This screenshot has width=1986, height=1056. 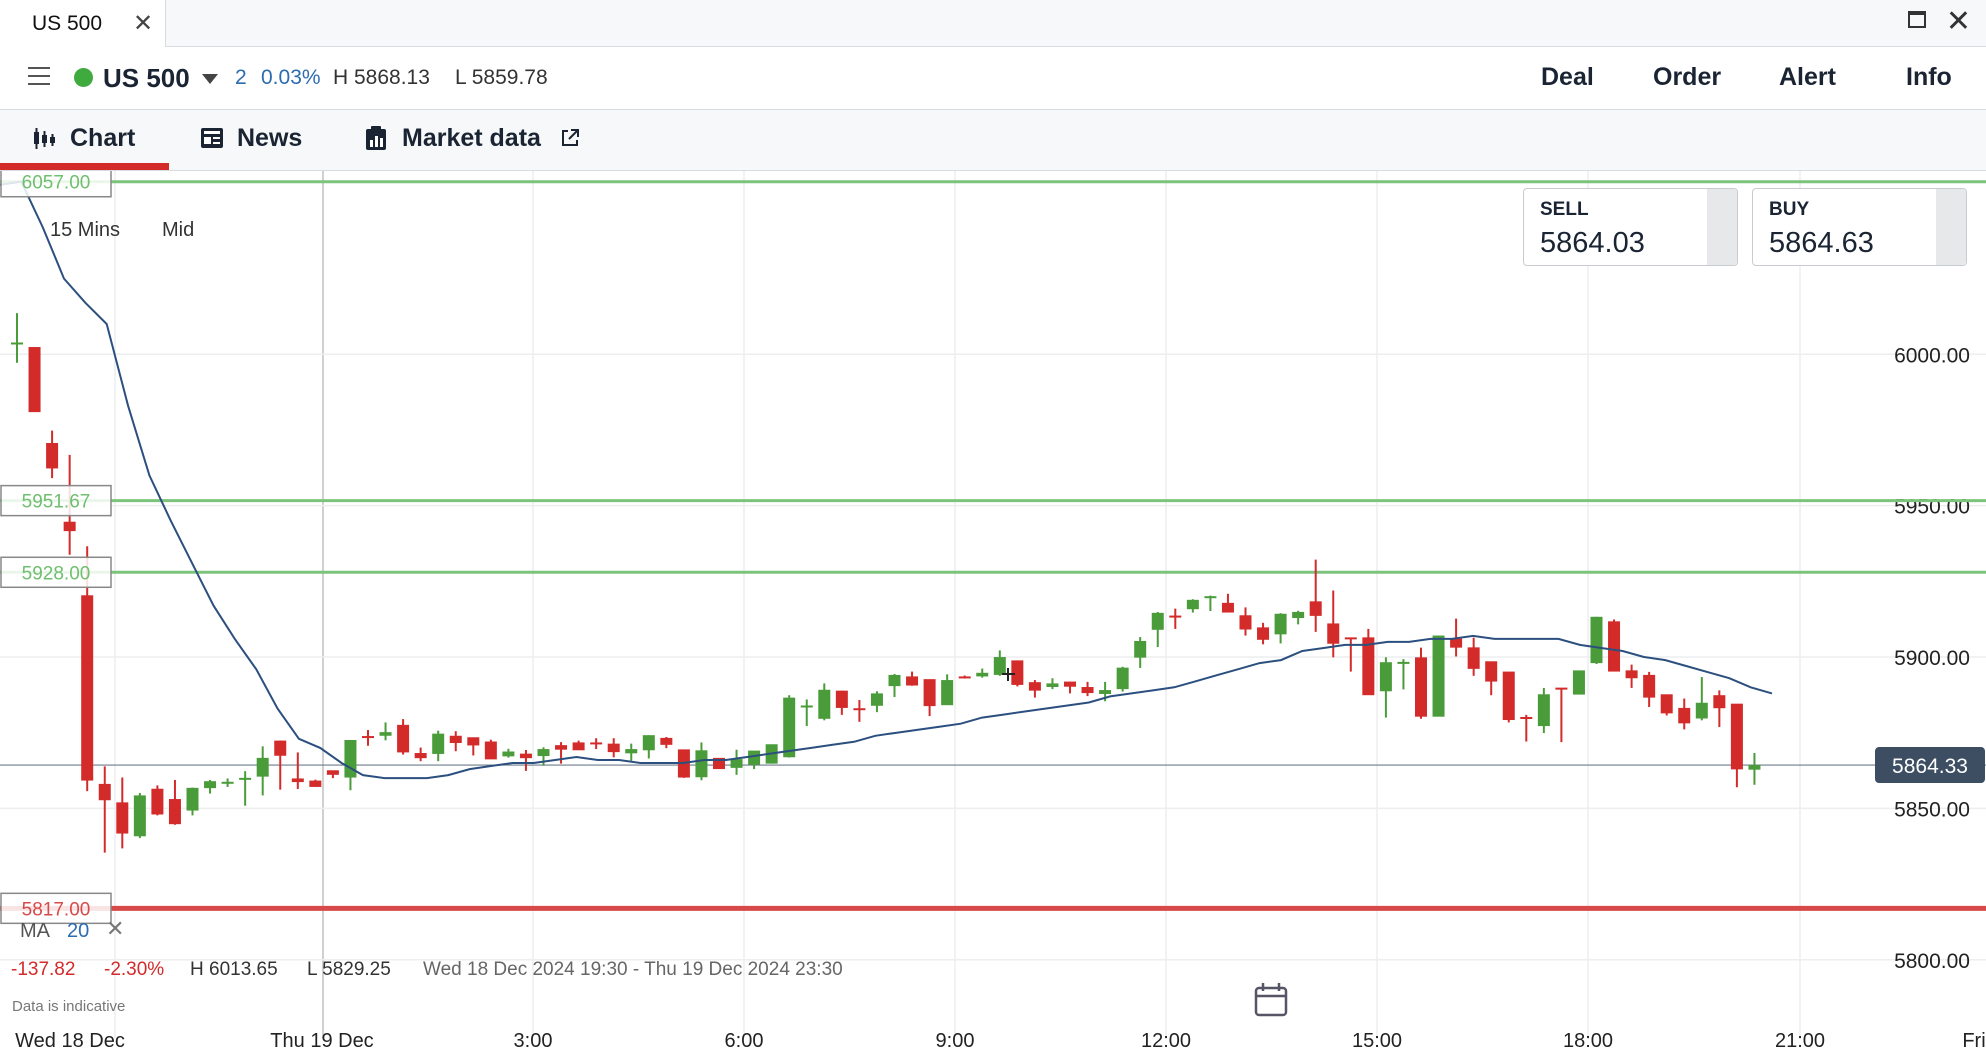 What do you see at coordinates (39, 77) in the screenshot?
I see `hamburger-menu-icon` at bounding box center [39, 77].